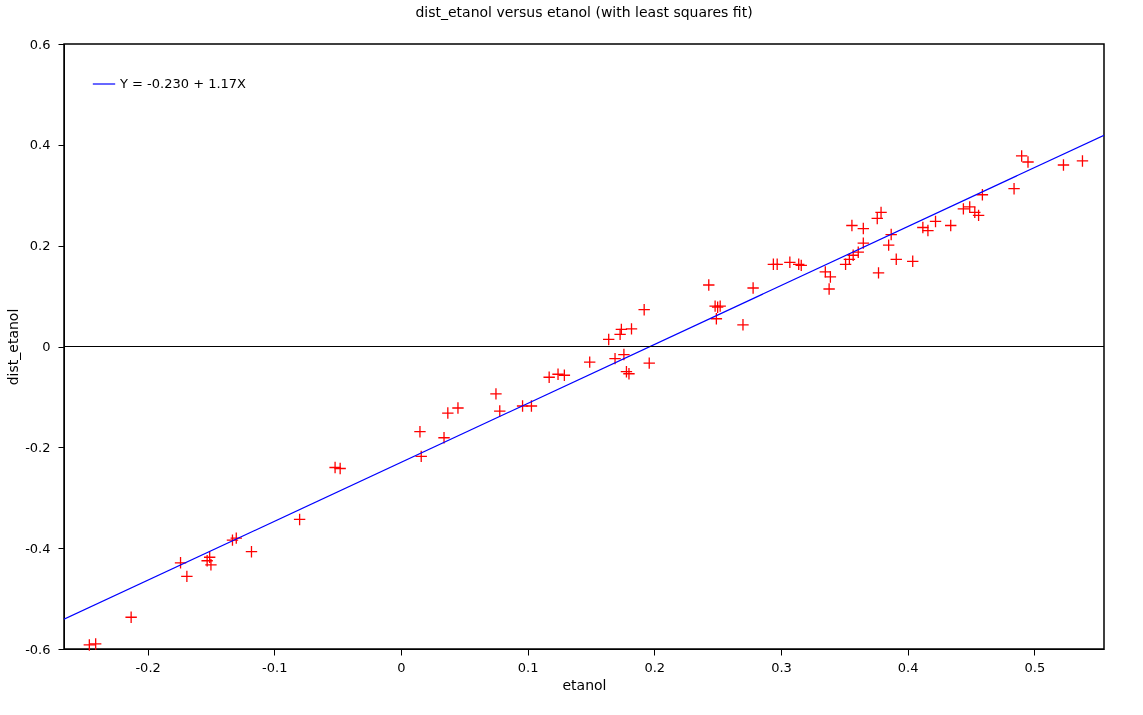 The image size is (1143, 715). What do you see at coordinates (908, 667) in the screenshot?
I see `x-tick-label: 0.4` at bounding box center [908, 667].